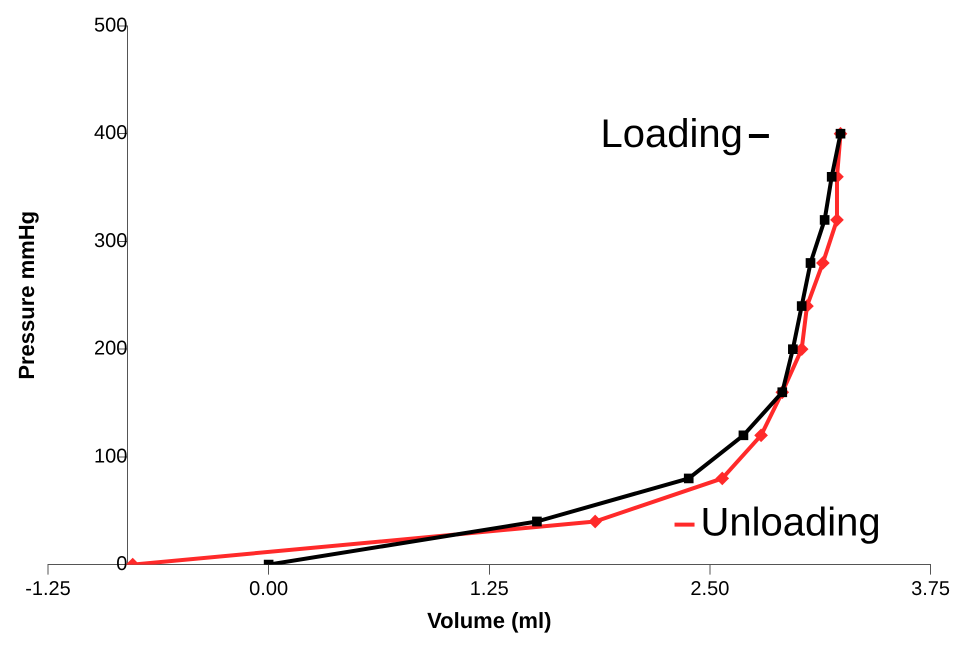 The width and height of the screenshot is (961, 647). What do you see at coordinates (111, 241) in the screenshot?
I see `y-tick-label: 300` at bounding box center [111, 241].